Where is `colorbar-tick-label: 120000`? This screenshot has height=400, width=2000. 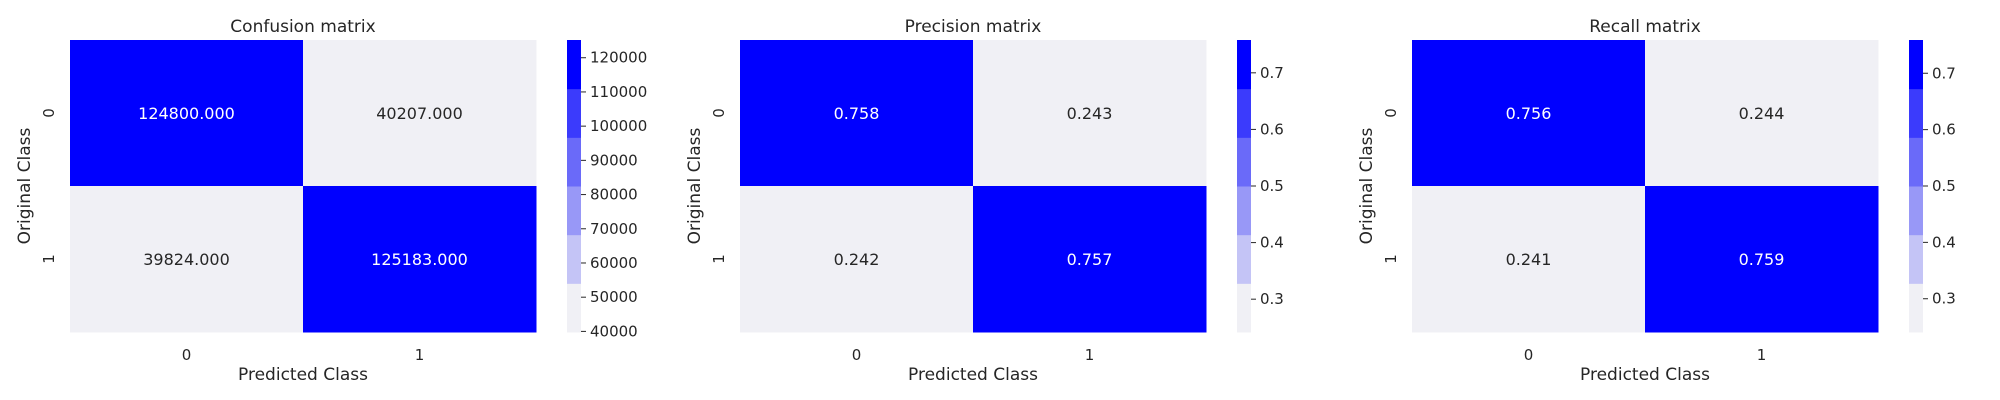
colorbar-tick-label: 120000 is located at coordinates (618, 58).